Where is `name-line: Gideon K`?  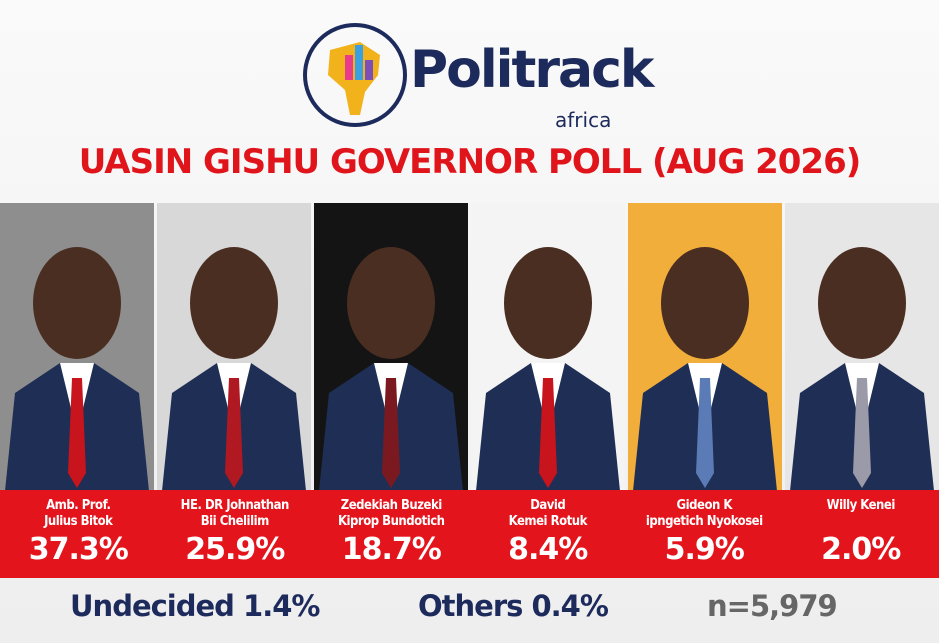 name-line: Gideon K is located at coordinates (704, 505).